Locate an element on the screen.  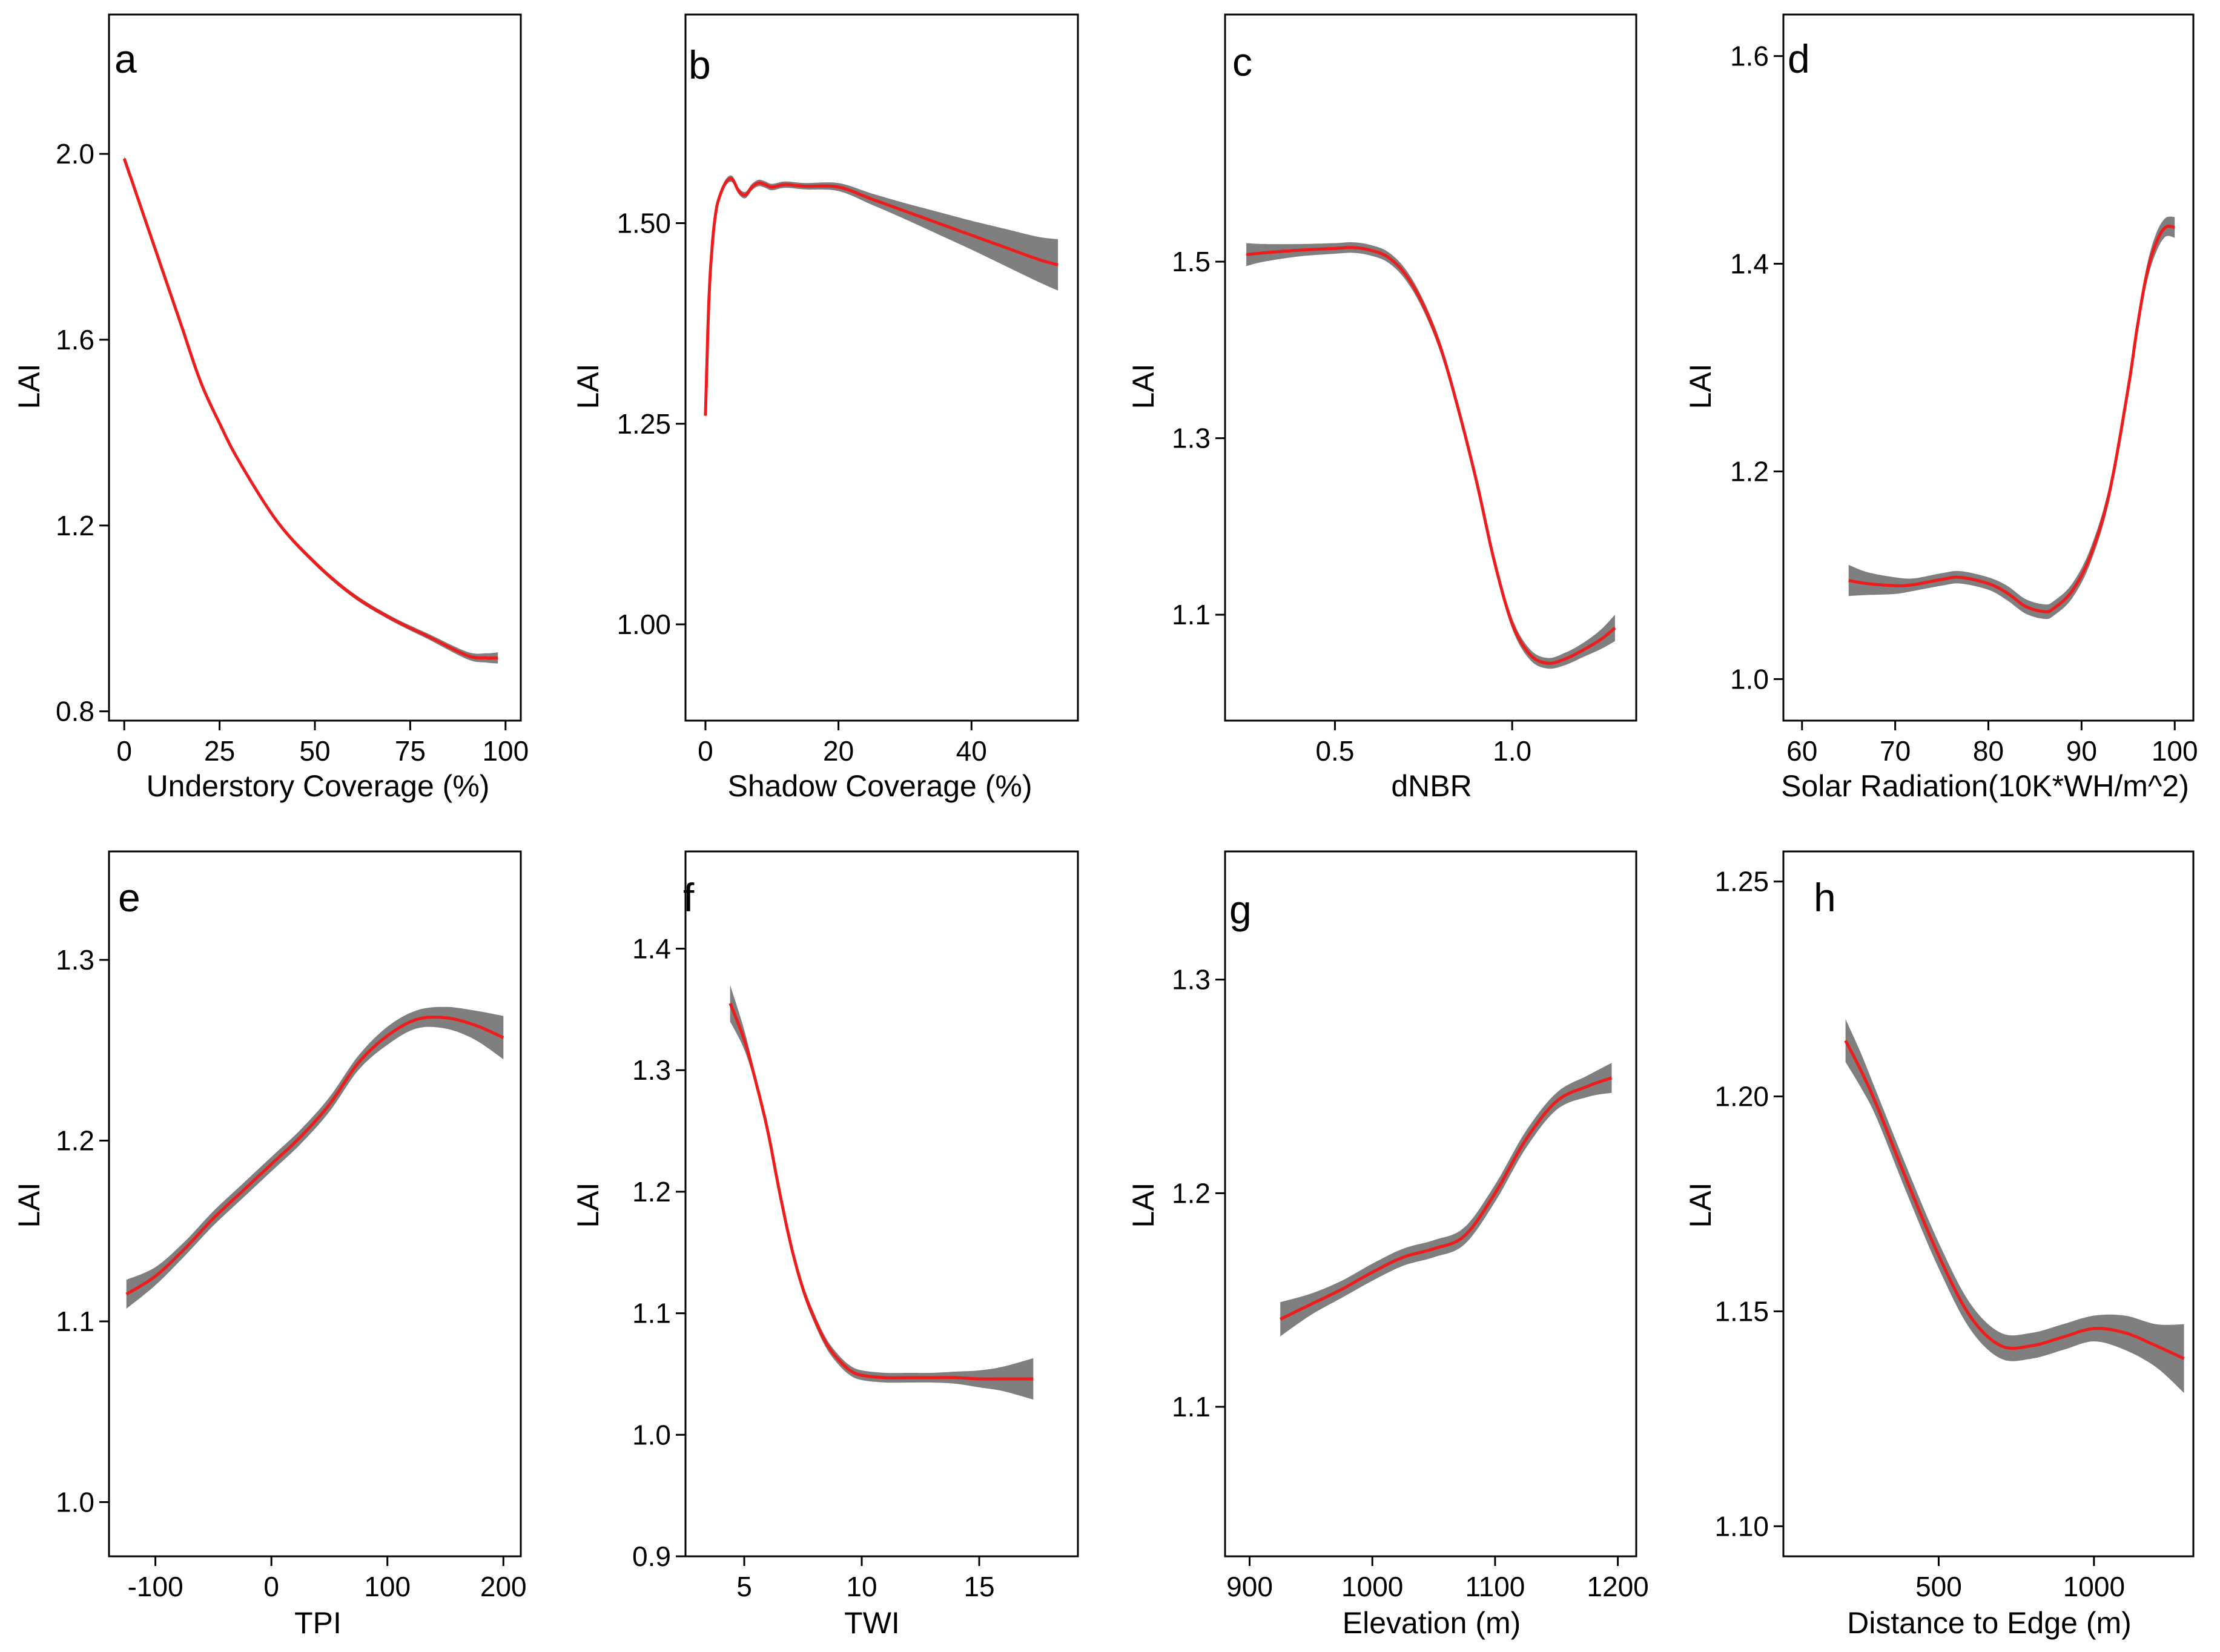
x-tick-label: 500 is located at coordinates (1938, 1586).